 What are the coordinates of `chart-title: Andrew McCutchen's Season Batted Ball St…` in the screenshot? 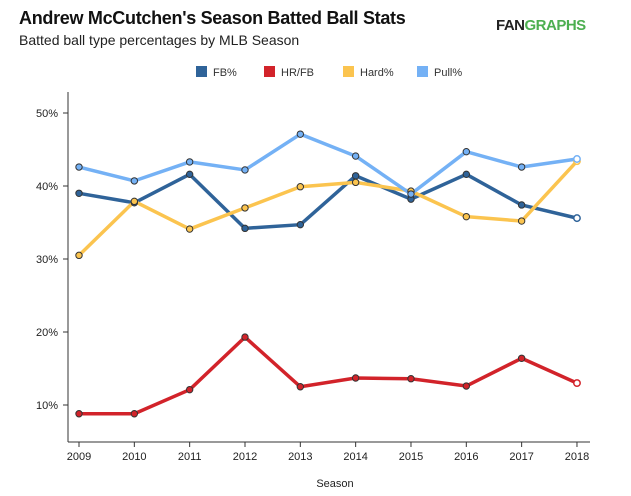 It's located at (212, 18).